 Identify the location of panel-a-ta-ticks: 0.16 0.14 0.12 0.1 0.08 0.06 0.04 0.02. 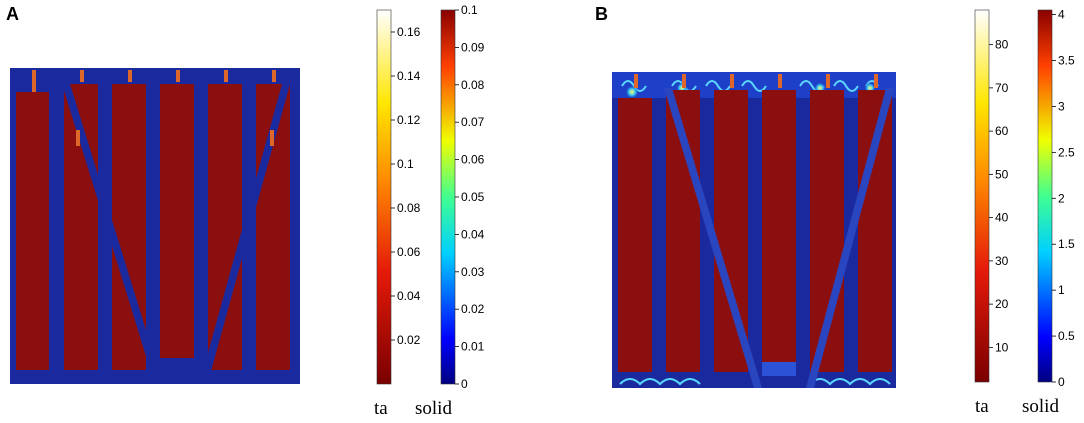
(406, 186).